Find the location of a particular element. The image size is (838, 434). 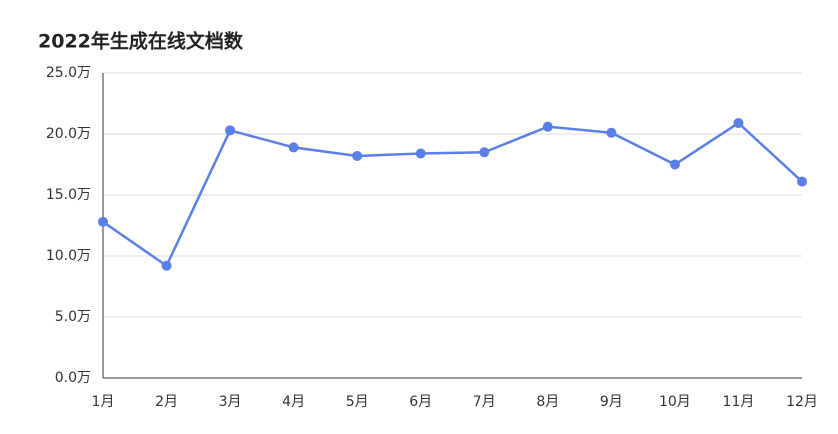

x-tick-label: 3月 is located at coordinates (230, 402).